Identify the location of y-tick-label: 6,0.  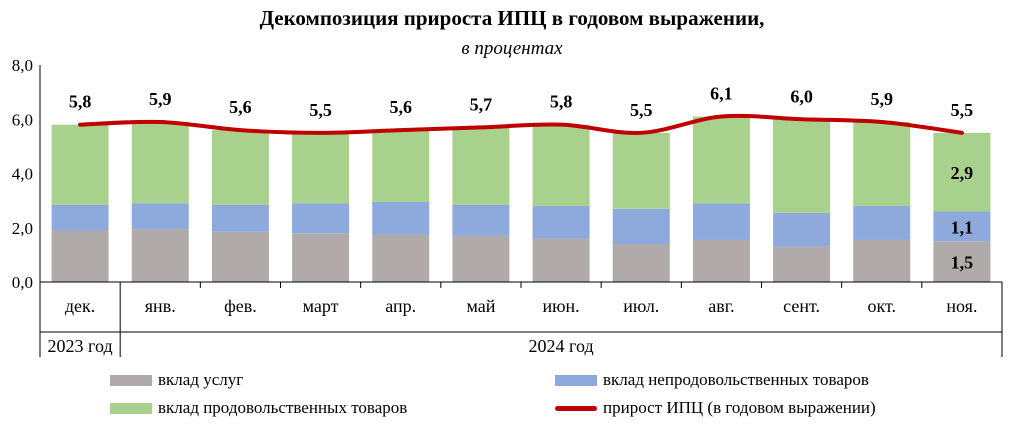
(22, 119).